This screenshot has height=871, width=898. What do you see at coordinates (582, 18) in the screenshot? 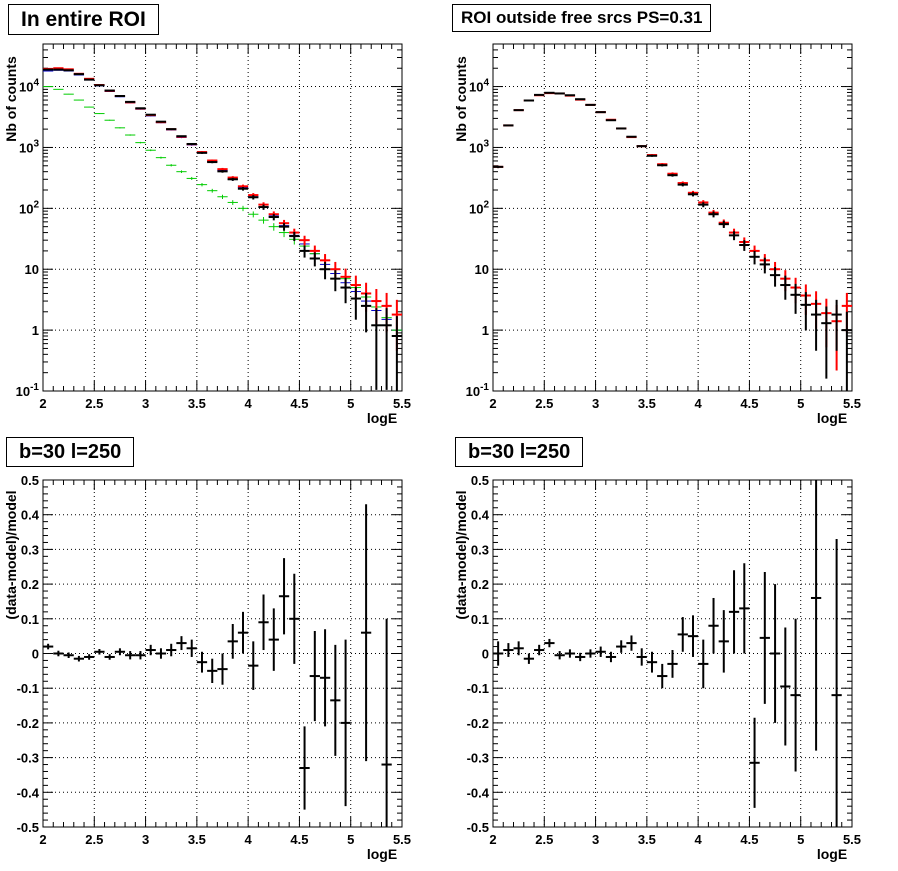
I see `panel-title-top-right: ROI outside free srcs PS=0.31` at bounding box center [582, 18].